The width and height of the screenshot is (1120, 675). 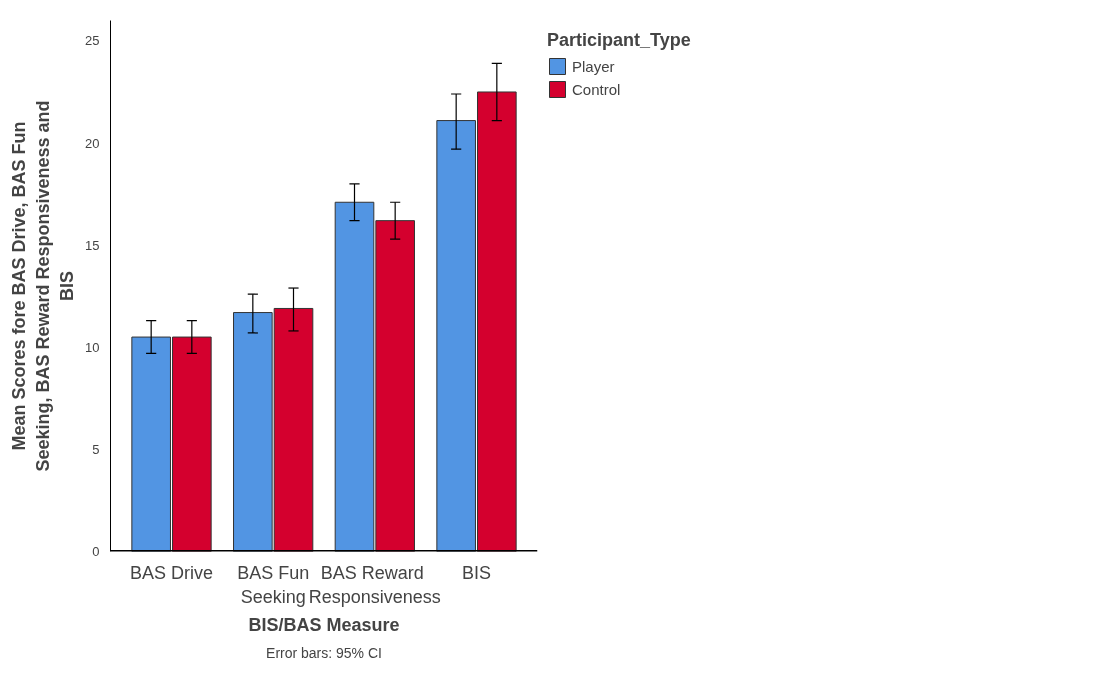 I want to click on y-tick-label: 15, so click(x=92, y=245).